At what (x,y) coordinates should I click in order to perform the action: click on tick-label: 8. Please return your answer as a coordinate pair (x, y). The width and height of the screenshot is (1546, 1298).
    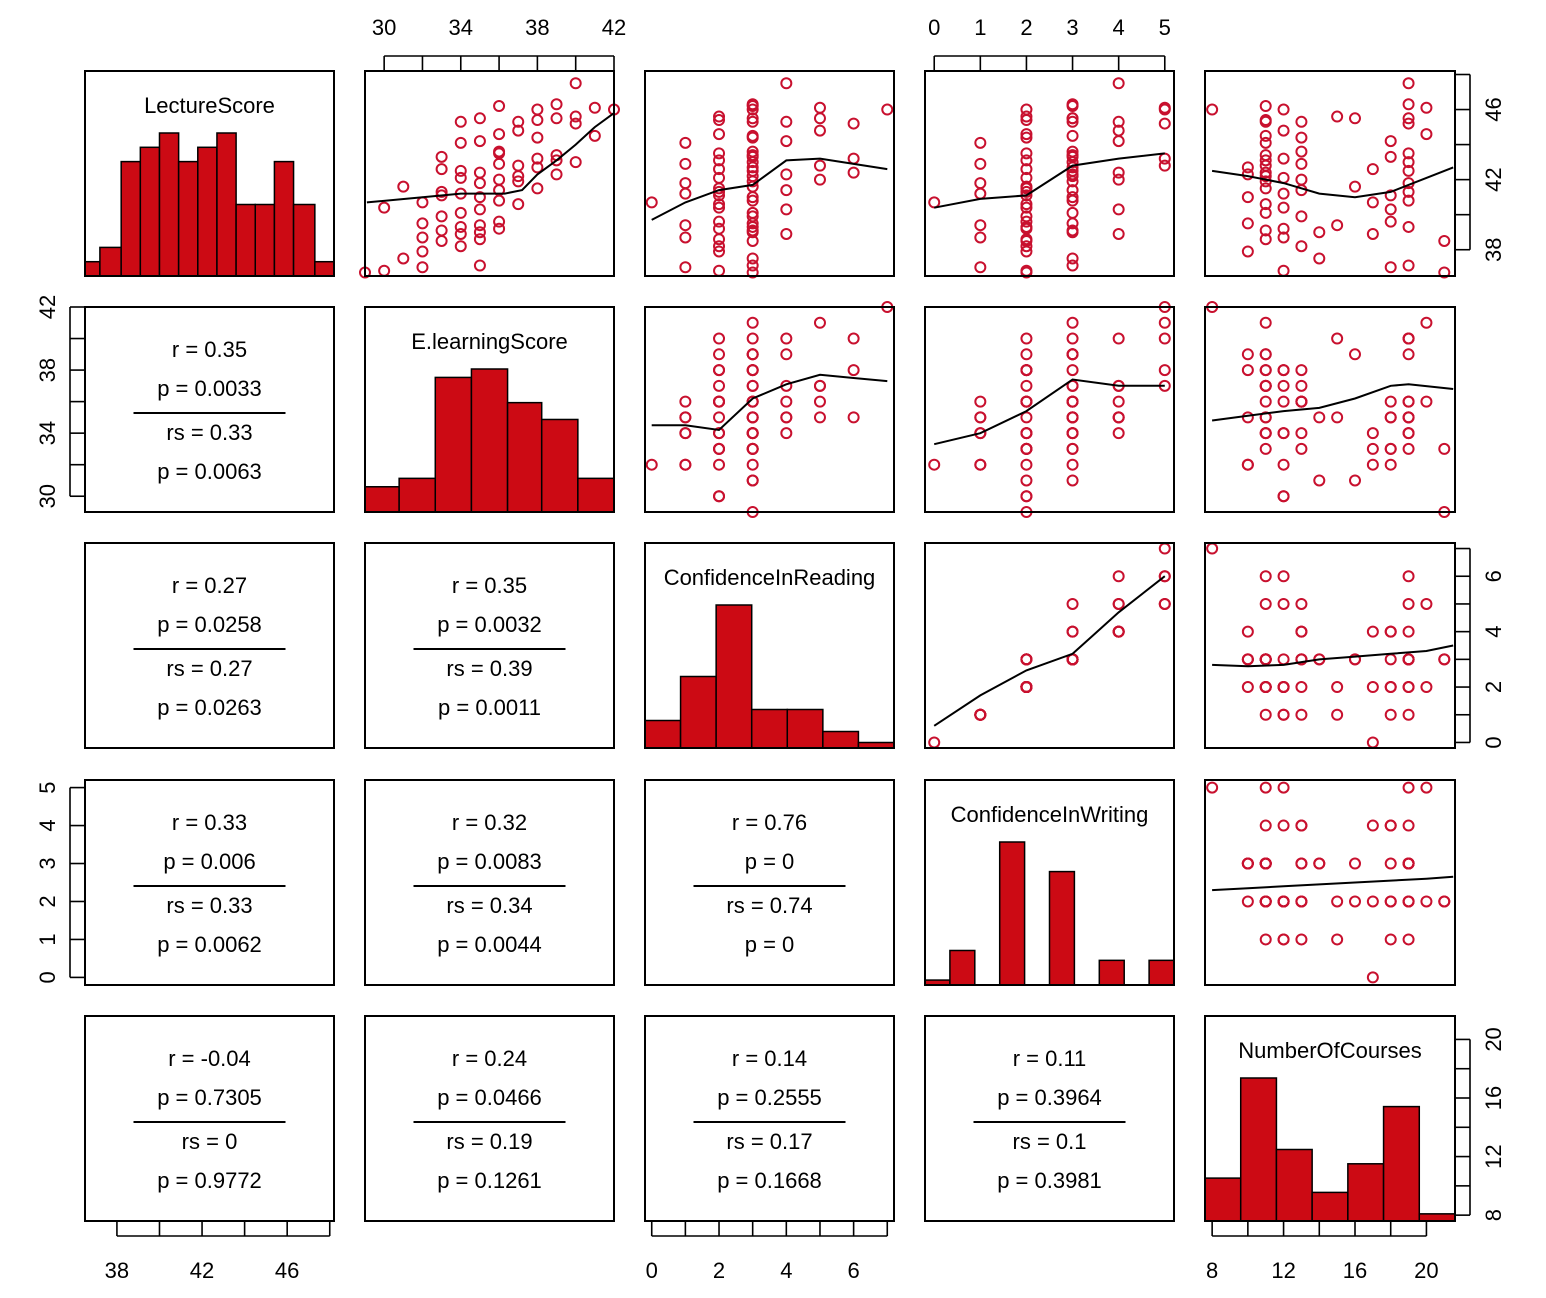
    Looking at the image, I should click on (1212, 1270).